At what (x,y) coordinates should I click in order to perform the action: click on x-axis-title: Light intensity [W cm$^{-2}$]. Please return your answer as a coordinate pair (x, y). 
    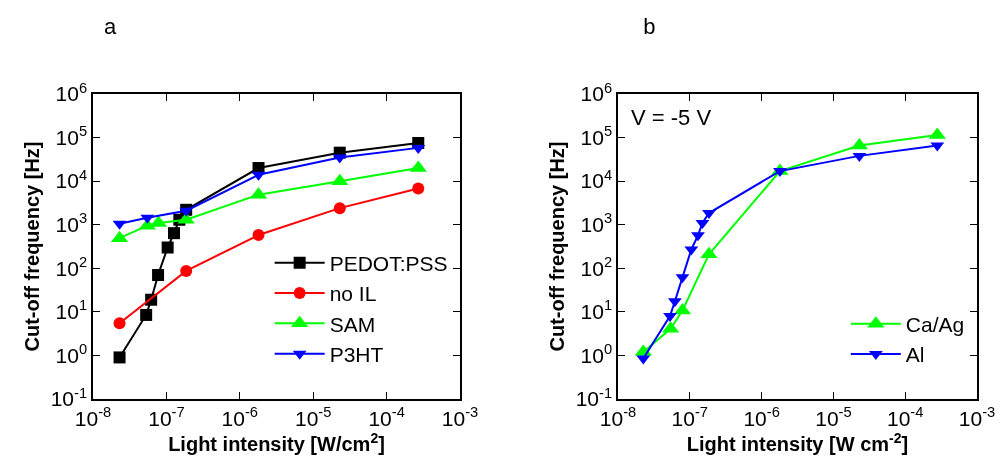
    Looking at the image, I should click on (797, 442).